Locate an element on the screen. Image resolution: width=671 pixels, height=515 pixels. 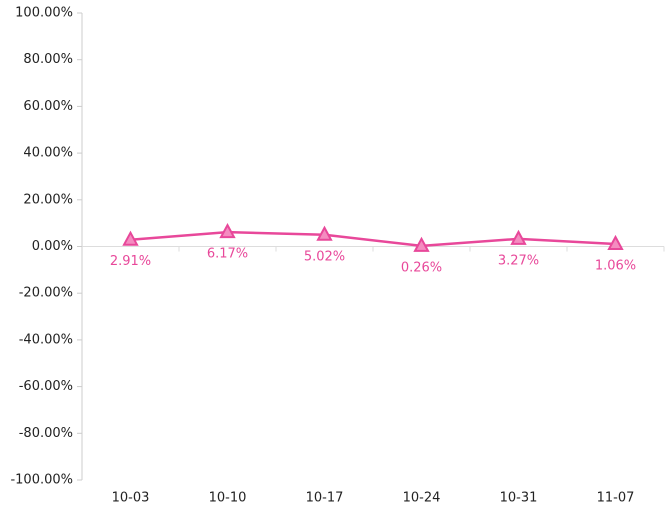
line is located at coordinates (373, 239).